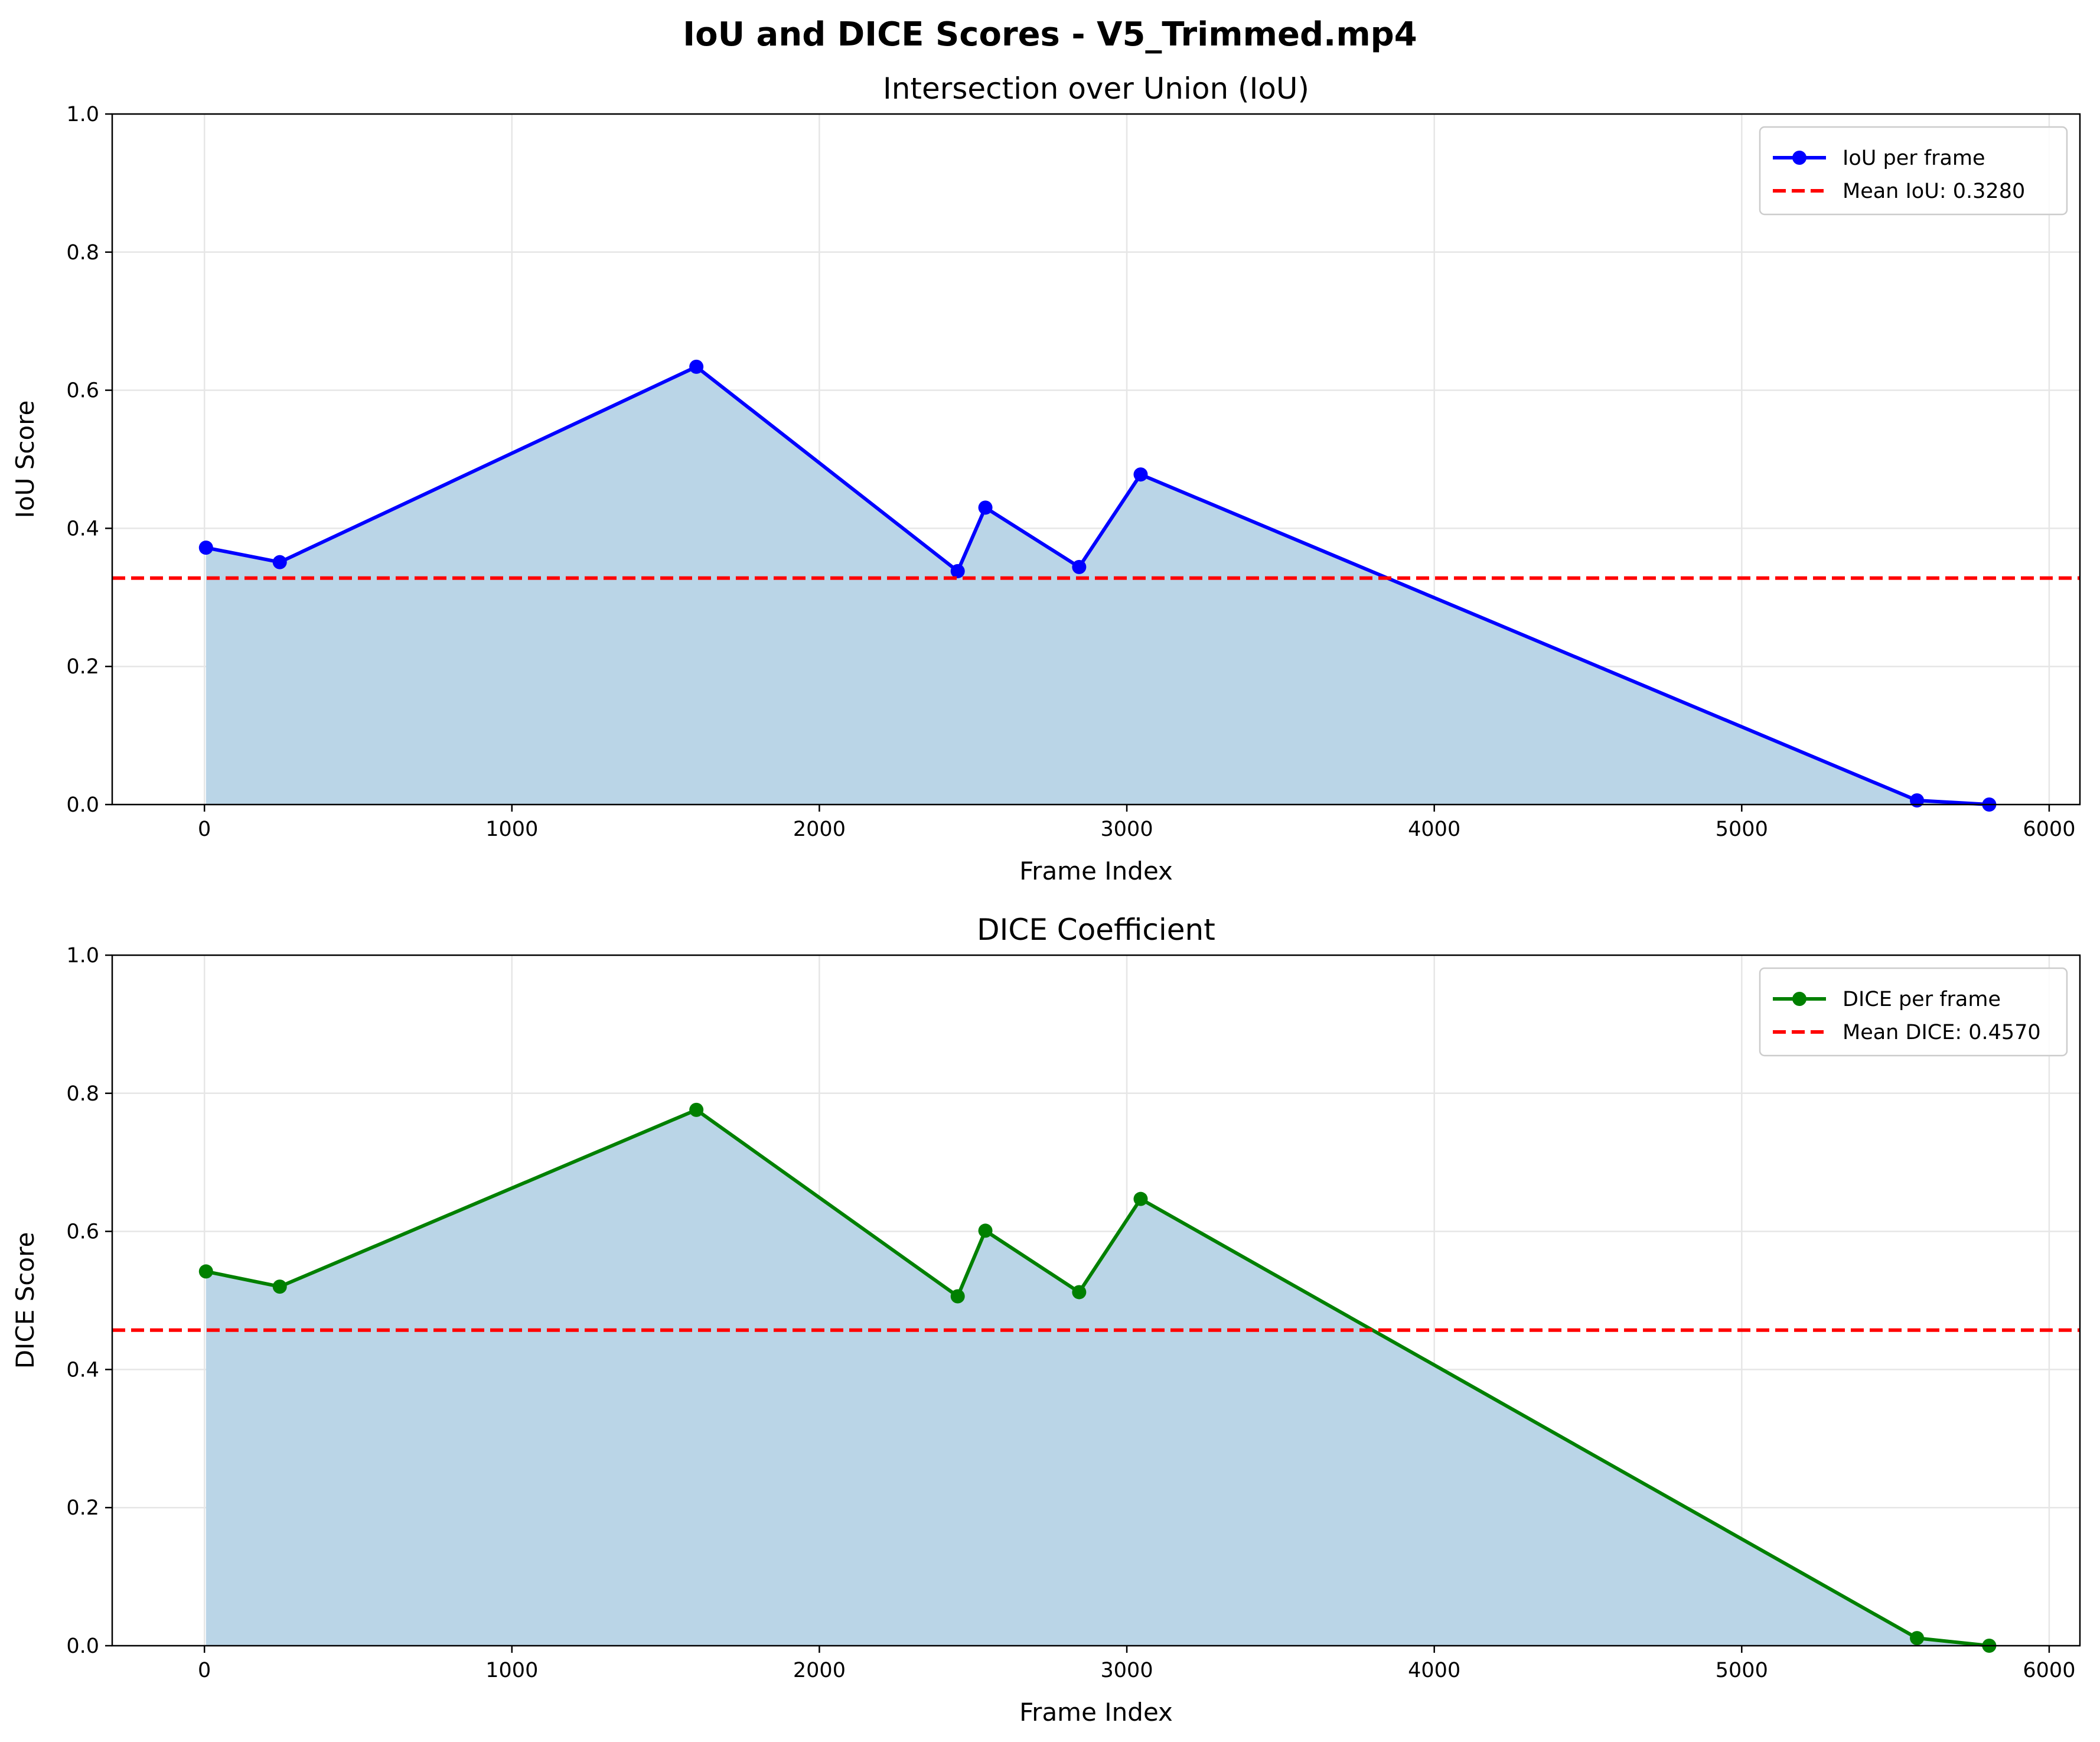  Describe the element at coordinates (1434, 1670) in the screenshot. I see `dice-x-tick-label: 4000` at that location.